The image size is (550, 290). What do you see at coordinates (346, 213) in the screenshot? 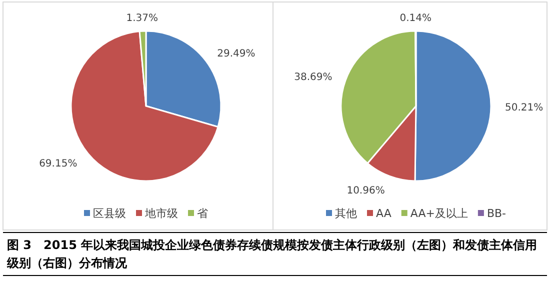
I see `legend-label: 其他` at bounding box center [346, 213].